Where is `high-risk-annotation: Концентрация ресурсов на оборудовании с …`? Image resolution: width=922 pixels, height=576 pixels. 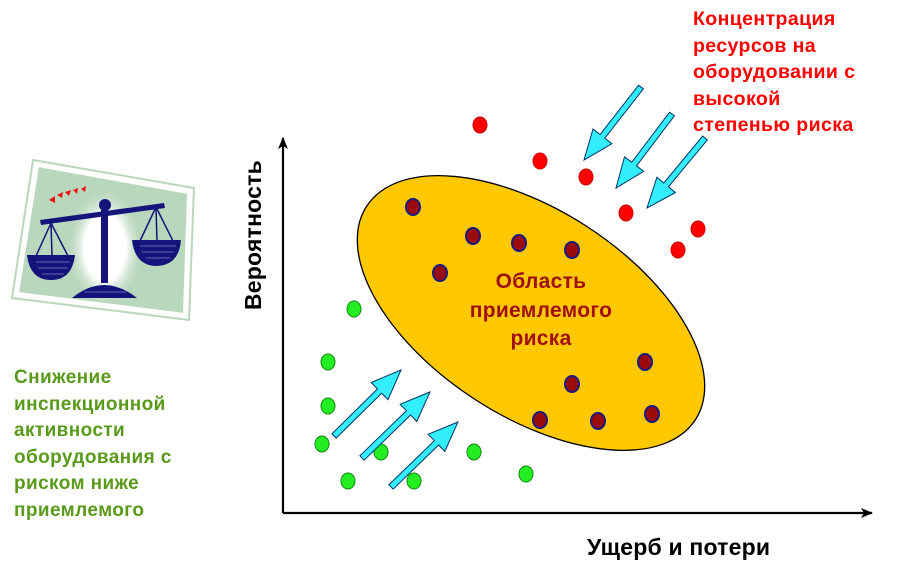 high-risk-annotation: Концентрация ресурсов на оборудовании с … is located at coordinates (774, 72).